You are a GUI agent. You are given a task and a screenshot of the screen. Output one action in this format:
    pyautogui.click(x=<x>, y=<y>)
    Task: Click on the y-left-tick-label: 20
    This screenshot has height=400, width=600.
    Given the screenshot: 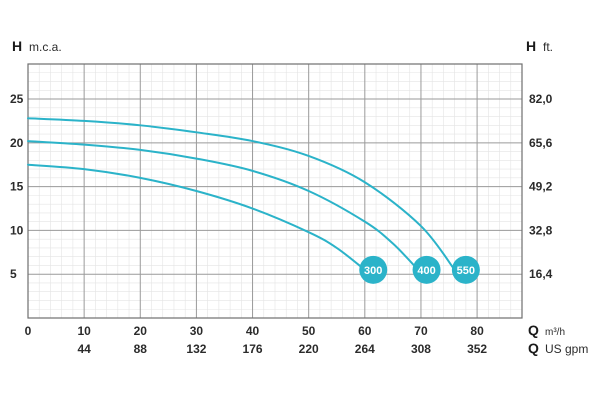 What is the action you would take?
    pyautogui.click(x=17, y=143)
    